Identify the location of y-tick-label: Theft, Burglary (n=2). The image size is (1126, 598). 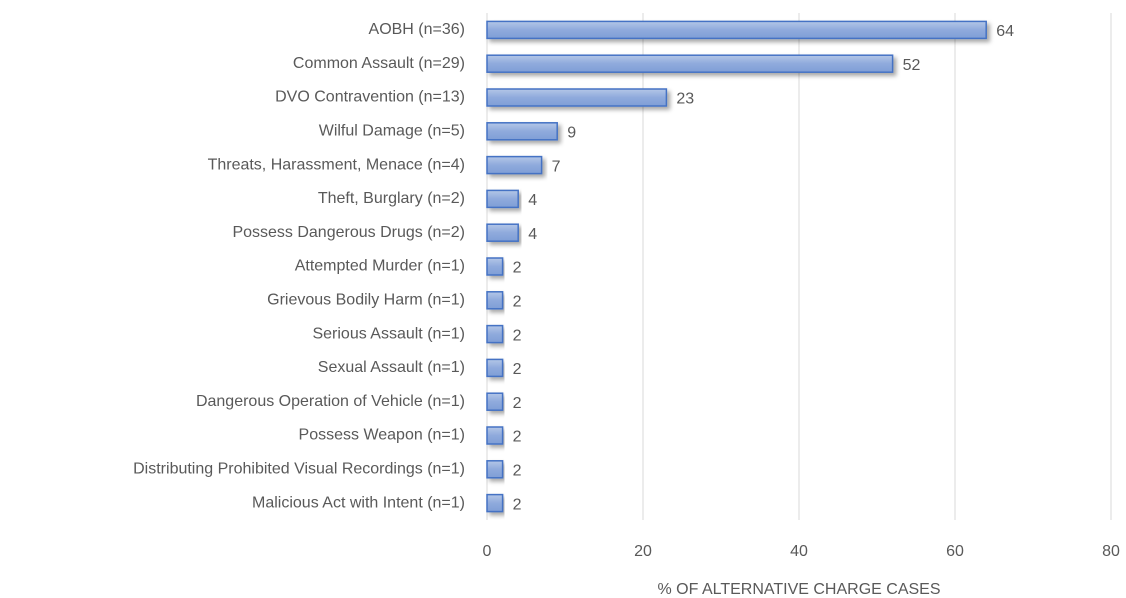
(391, 198).